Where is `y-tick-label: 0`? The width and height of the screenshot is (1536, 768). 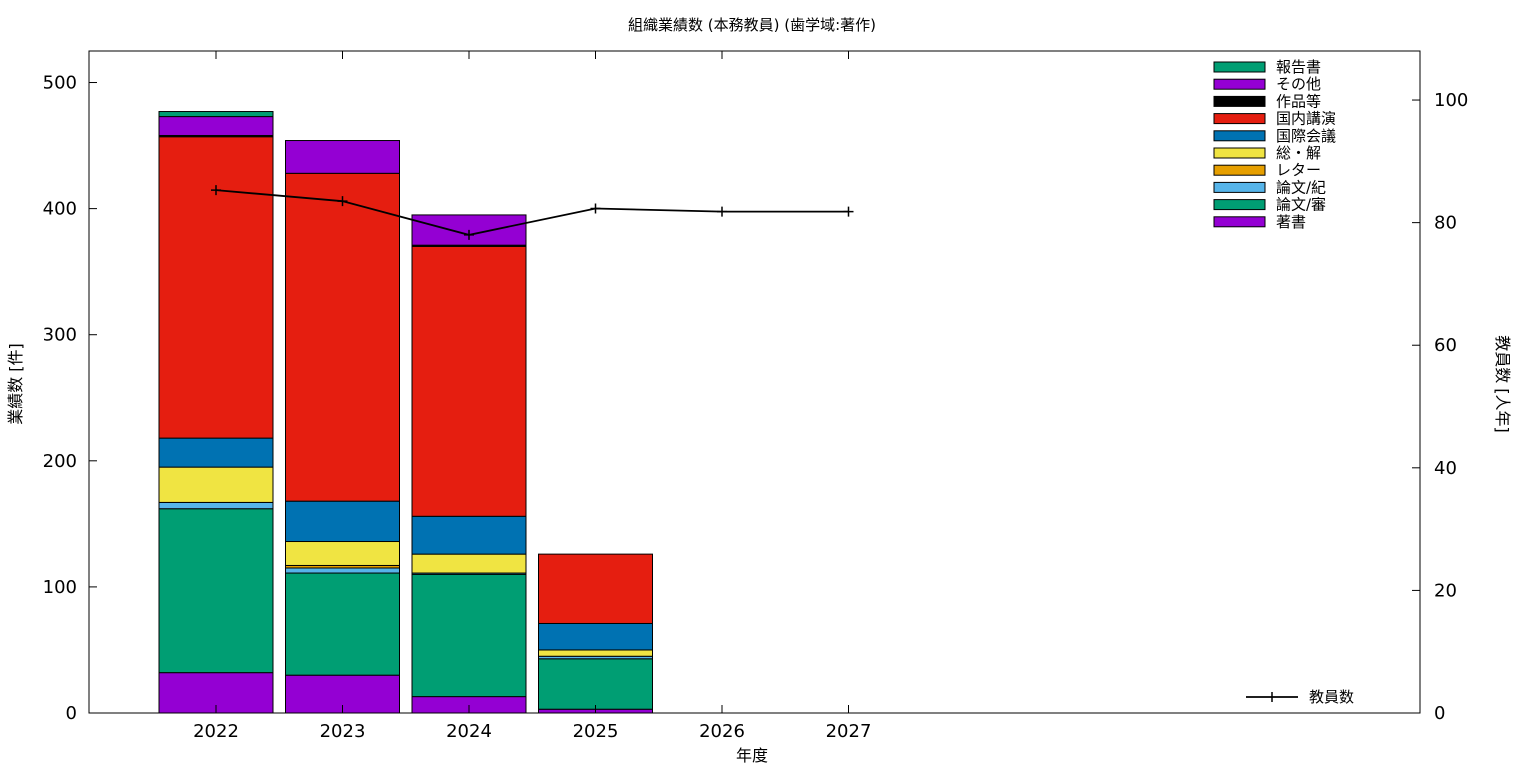 y-tick-label: 0 is located at coordinates (71, 713).